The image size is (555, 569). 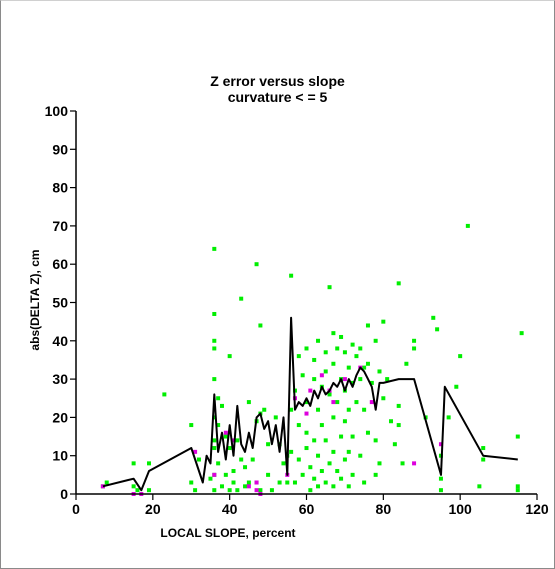 I want to click on y-tick-label: 100, so click(x=57, y=111).